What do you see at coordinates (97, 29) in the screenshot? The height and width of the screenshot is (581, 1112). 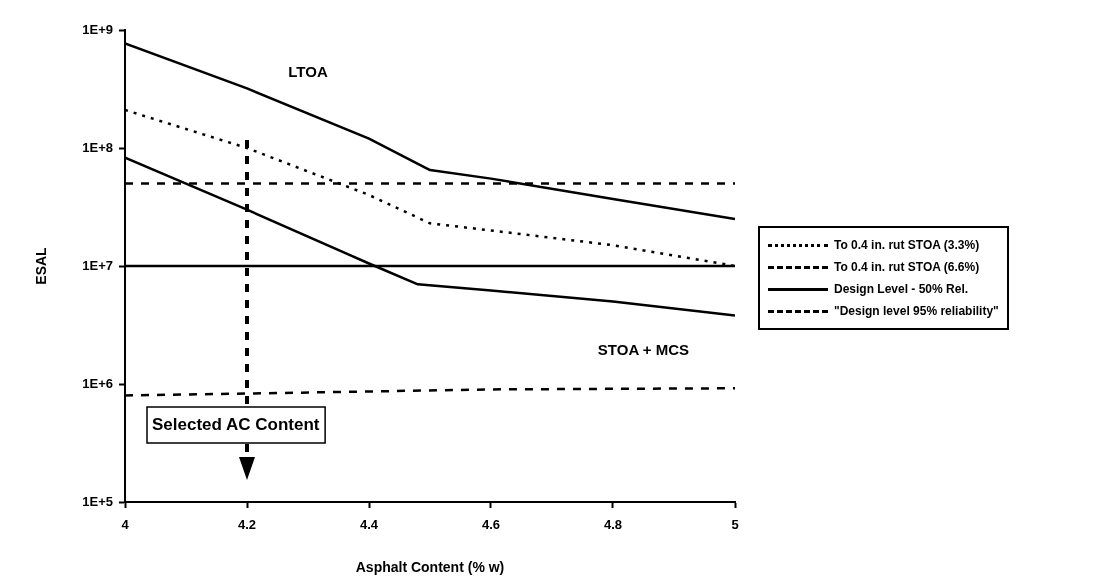 I see `y-tick-label: 1E+9` at bounding box center [97, 29].